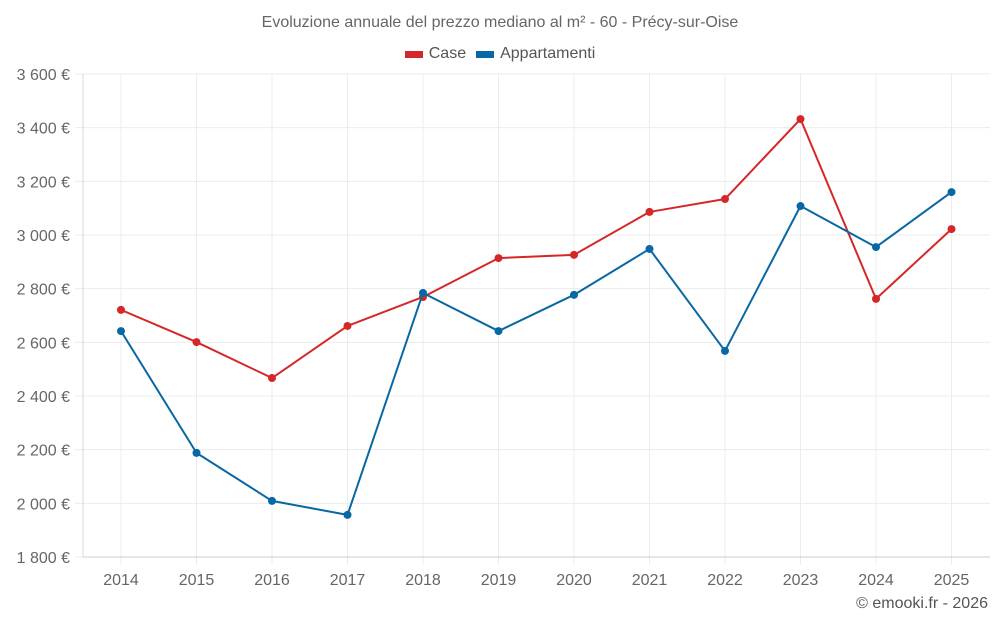 The height and width of the screenshot is (625, 1000). Describe the element at coordinates (197, 580) in the screenshot. I see `x-tick-label: 2015` at that location.